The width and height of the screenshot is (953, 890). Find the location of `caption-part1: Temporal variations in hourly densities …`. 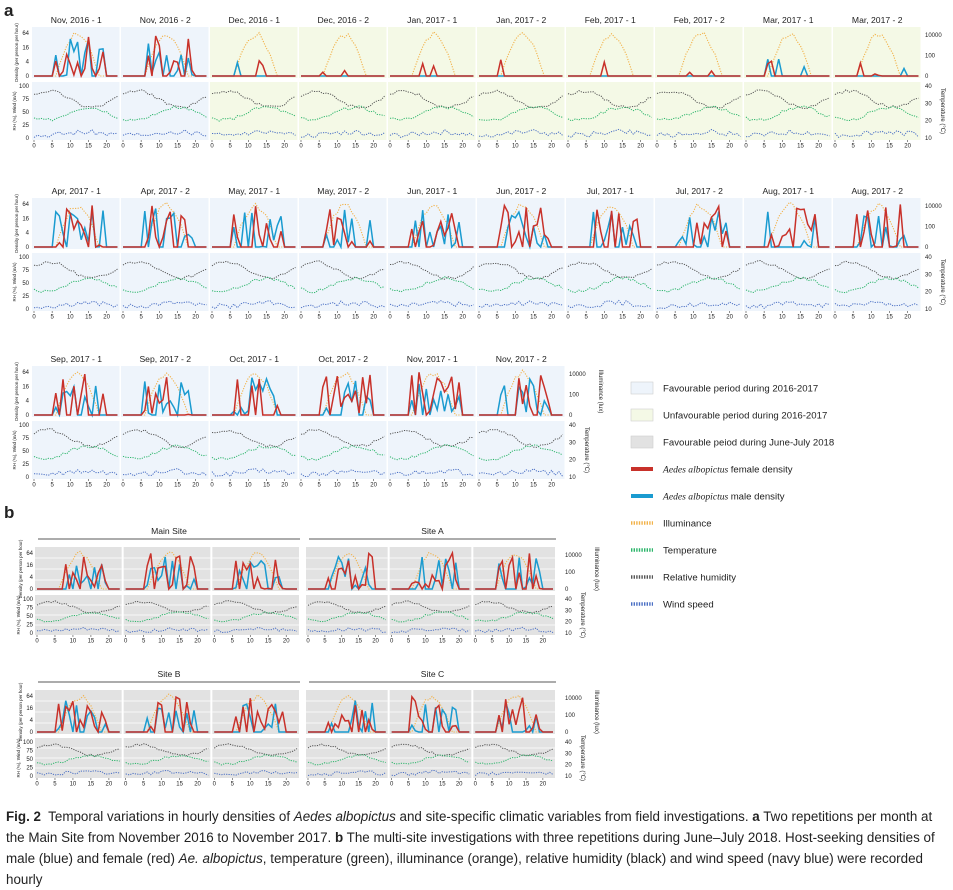

caption-part1: Temporal variations in hourly densities … is located at coordinates (171, 816).